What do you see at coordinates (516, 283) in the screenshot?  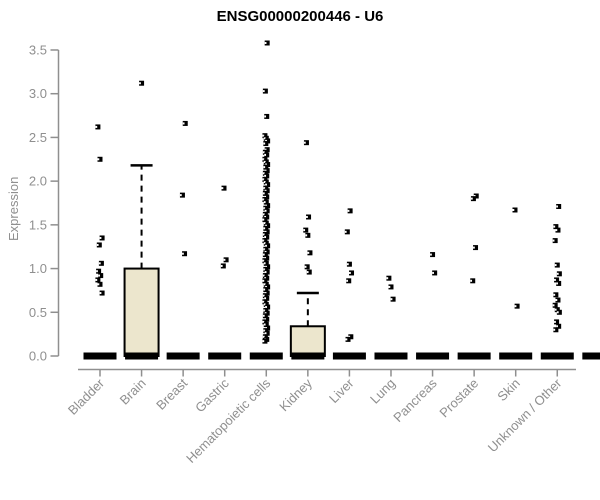 I see `category-skin` at bounding box center [516, 283].